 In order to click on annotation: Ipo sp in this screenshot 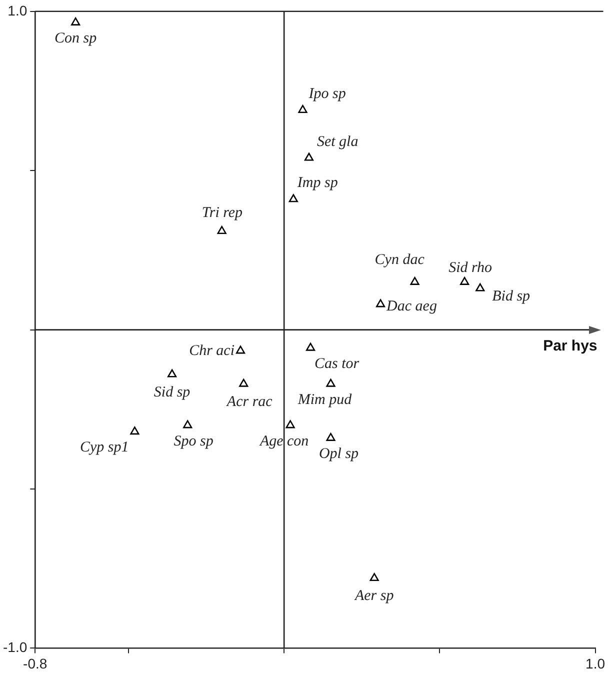, I will do `click(327, 94)`.